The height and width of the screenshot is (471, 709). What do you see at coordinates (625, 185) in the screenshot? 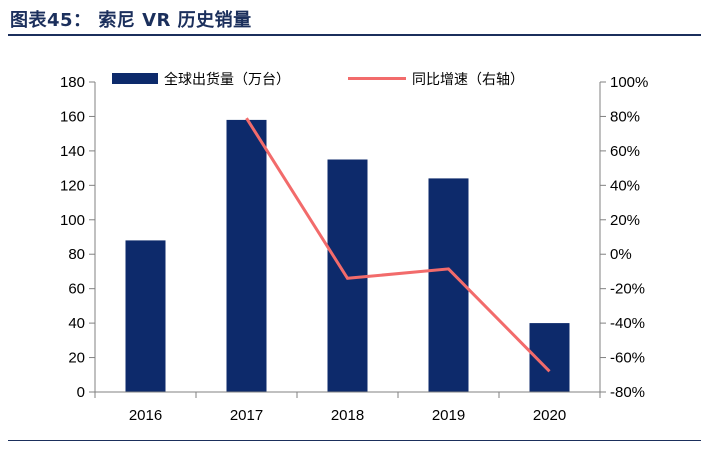
I see `right-tick-label: 40%` at bounding box center [625, 185].